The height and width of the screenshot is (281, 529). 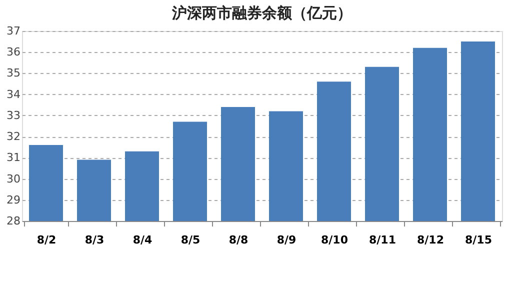 I want to click on x-tick-label: 8/15, so click(x=478, y=240).